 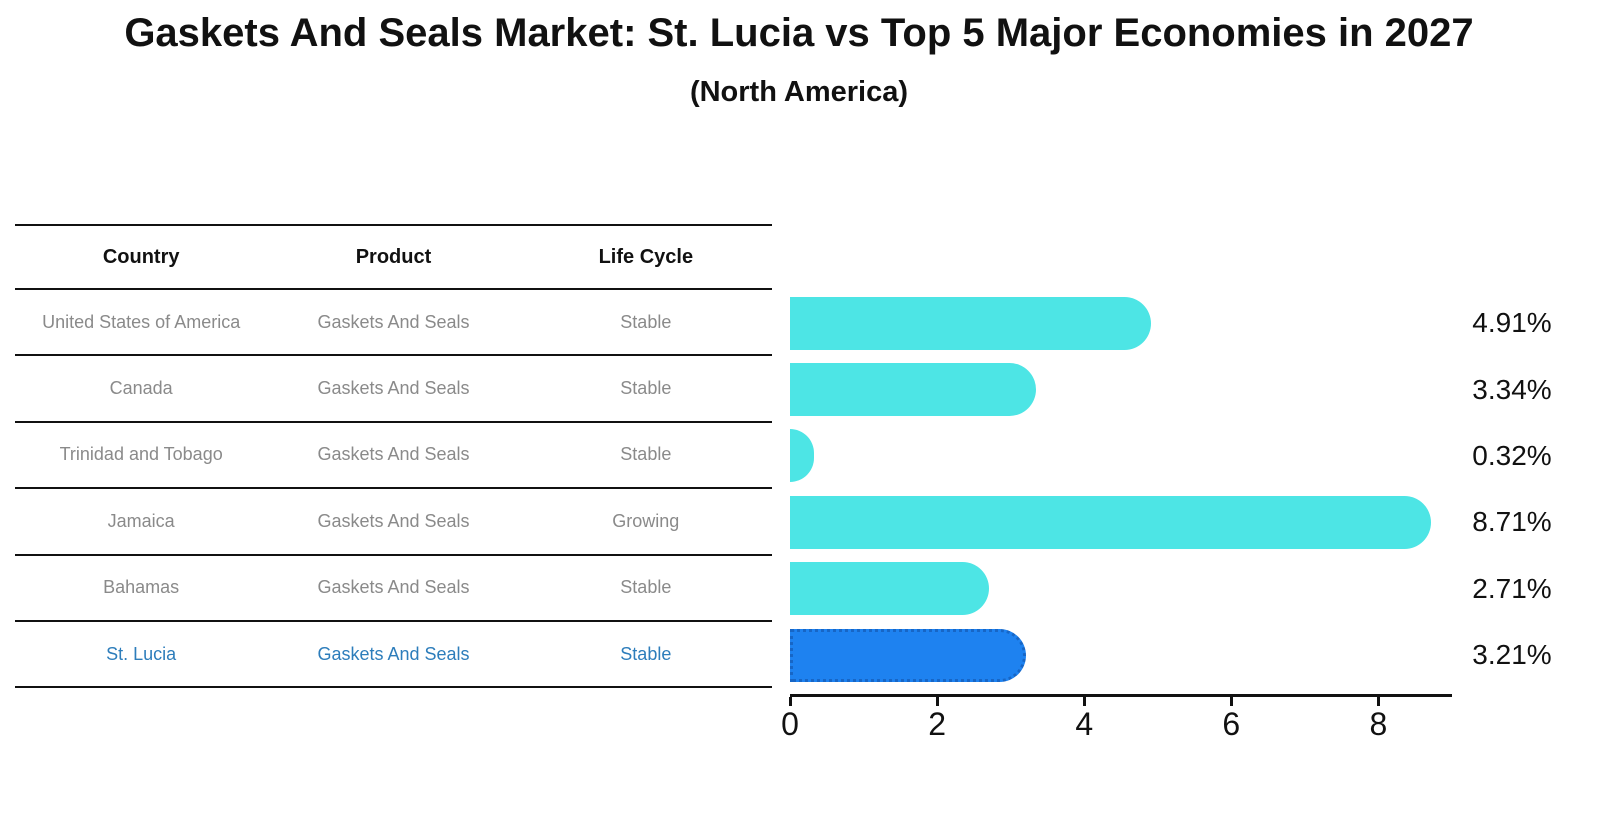 I want to click on table-header-row: Country Product Life Cycle, so click(x=393, y=257).